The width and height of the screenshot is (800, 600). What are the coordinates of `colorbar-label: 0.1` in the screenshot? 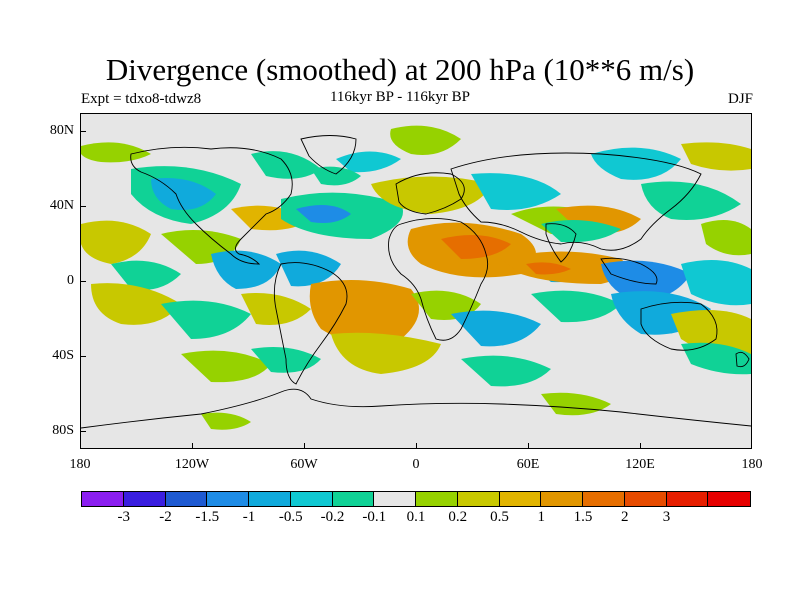 It's located at (416, 517).